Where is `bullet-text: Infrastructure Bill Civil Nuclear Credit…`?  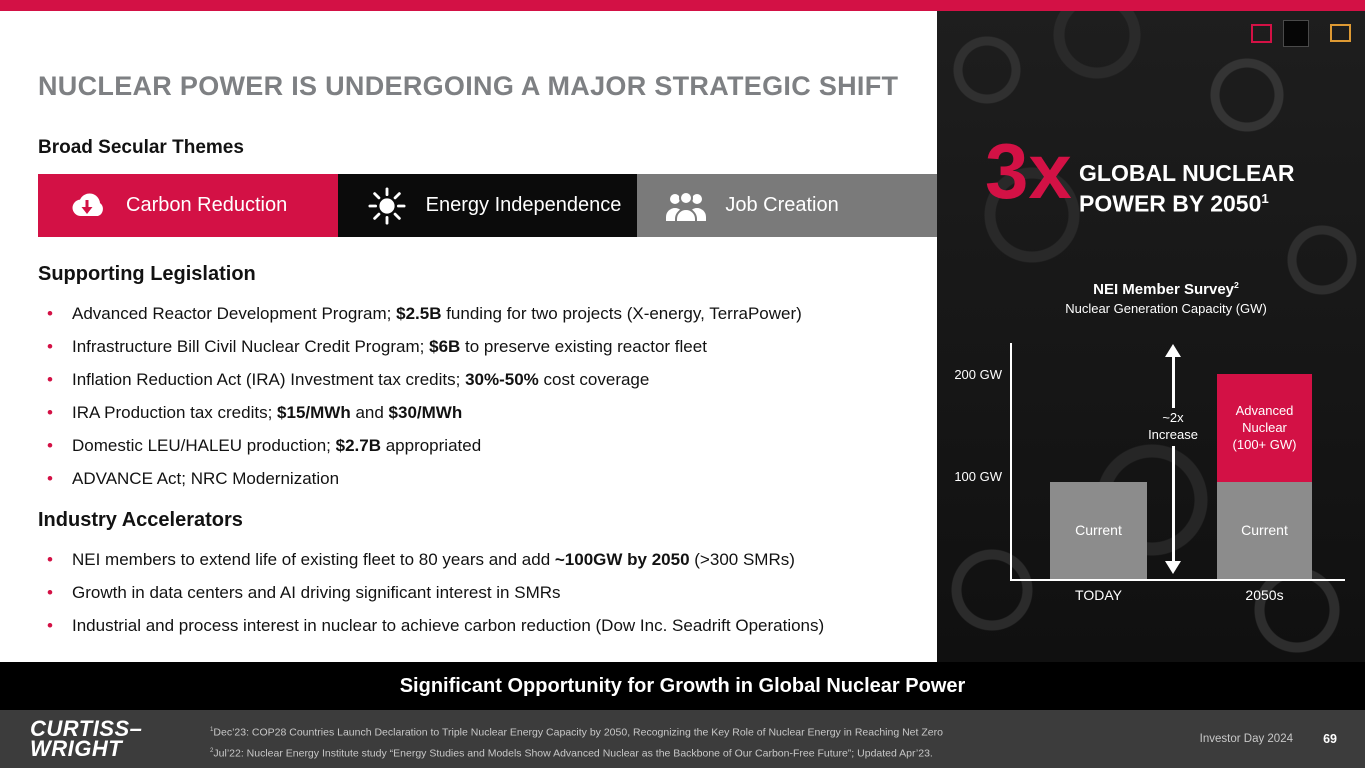
bullet-text: Infrastructure Bill Civil Nuclear Credit… is located at coordinates (389, 346).